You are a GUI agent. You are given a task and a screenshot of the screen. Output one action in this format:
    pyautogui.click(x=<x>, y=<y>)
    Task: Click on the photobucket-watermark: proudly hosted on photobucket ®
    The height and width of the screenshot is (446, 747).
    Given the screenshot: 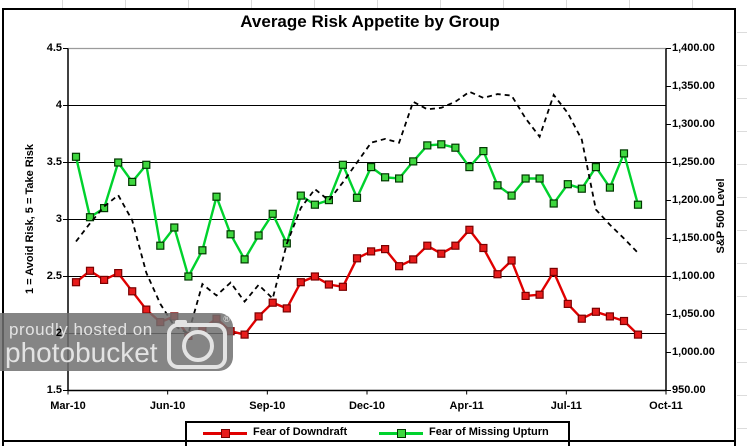 What is the action you would take?
    pyautogui.click(x=116, y=342)
    